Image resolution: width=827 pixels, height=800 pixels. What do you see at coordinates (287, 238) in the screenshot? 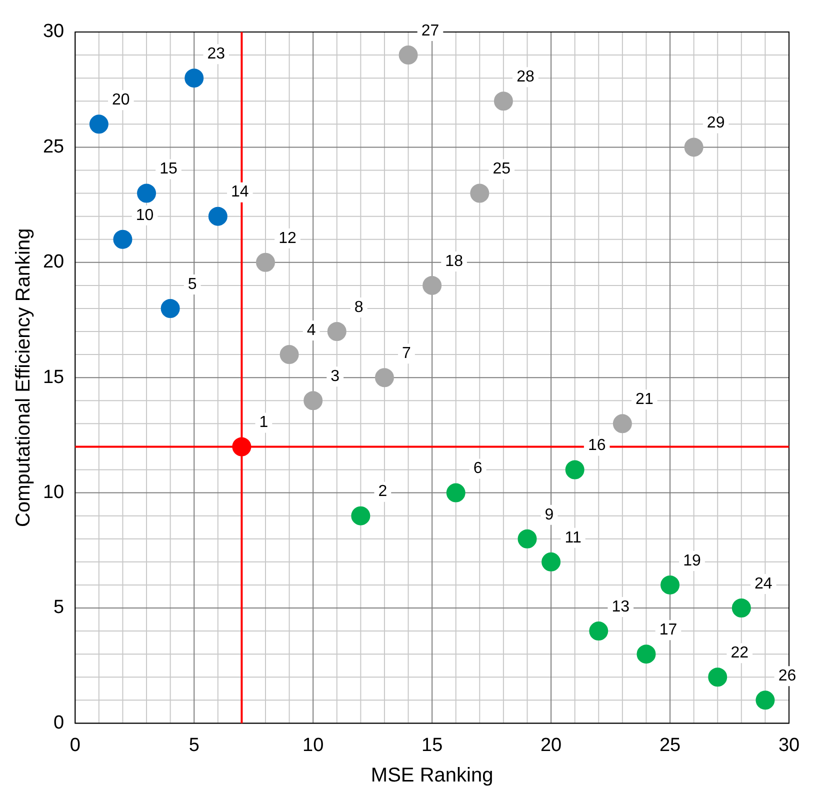
I see `annotation: 12` at bounding box center [287, 238].